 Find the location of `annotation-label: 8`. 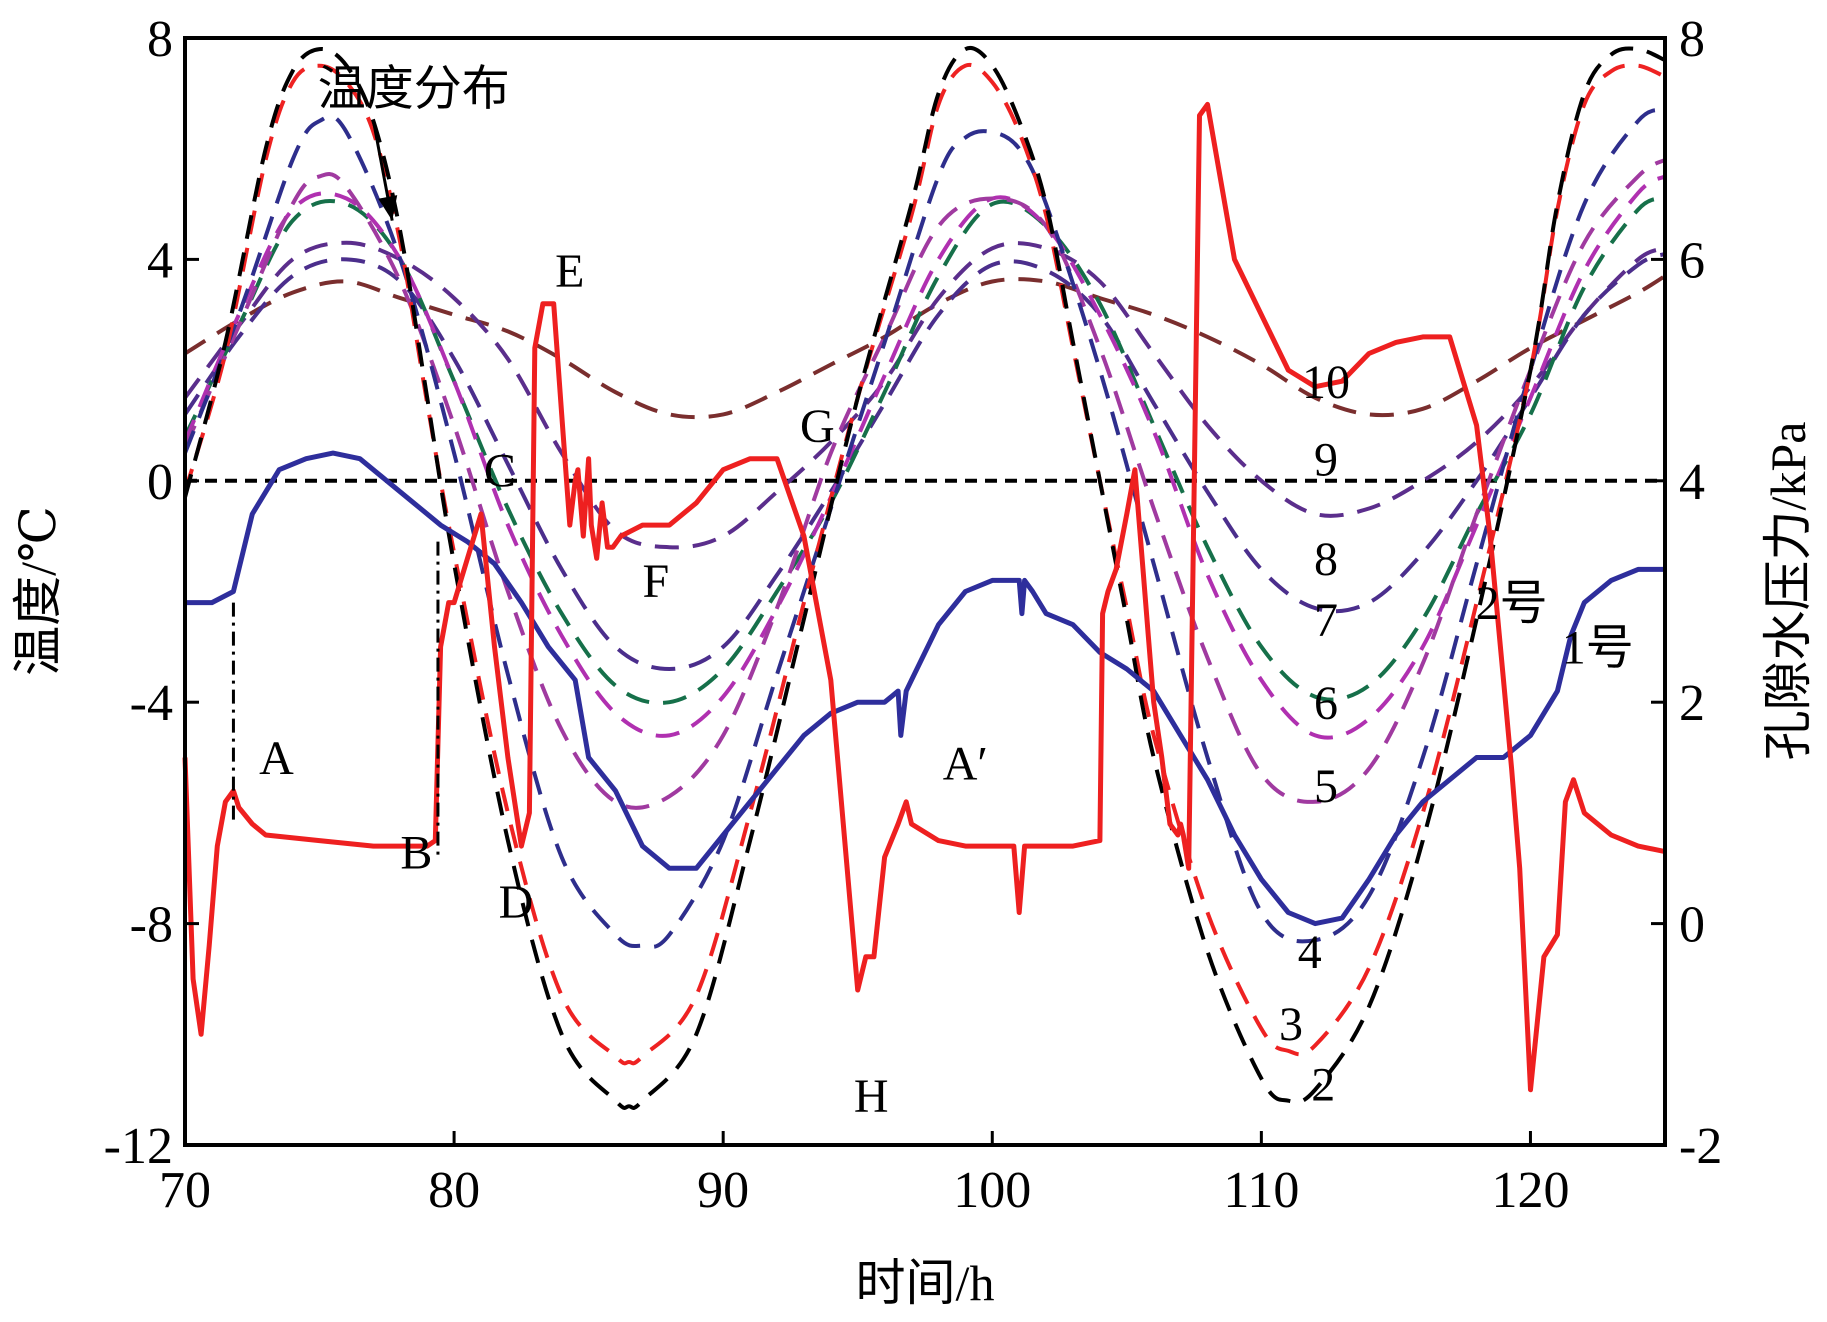

annotation-label: 8 is located at coordinates (1326, 559).